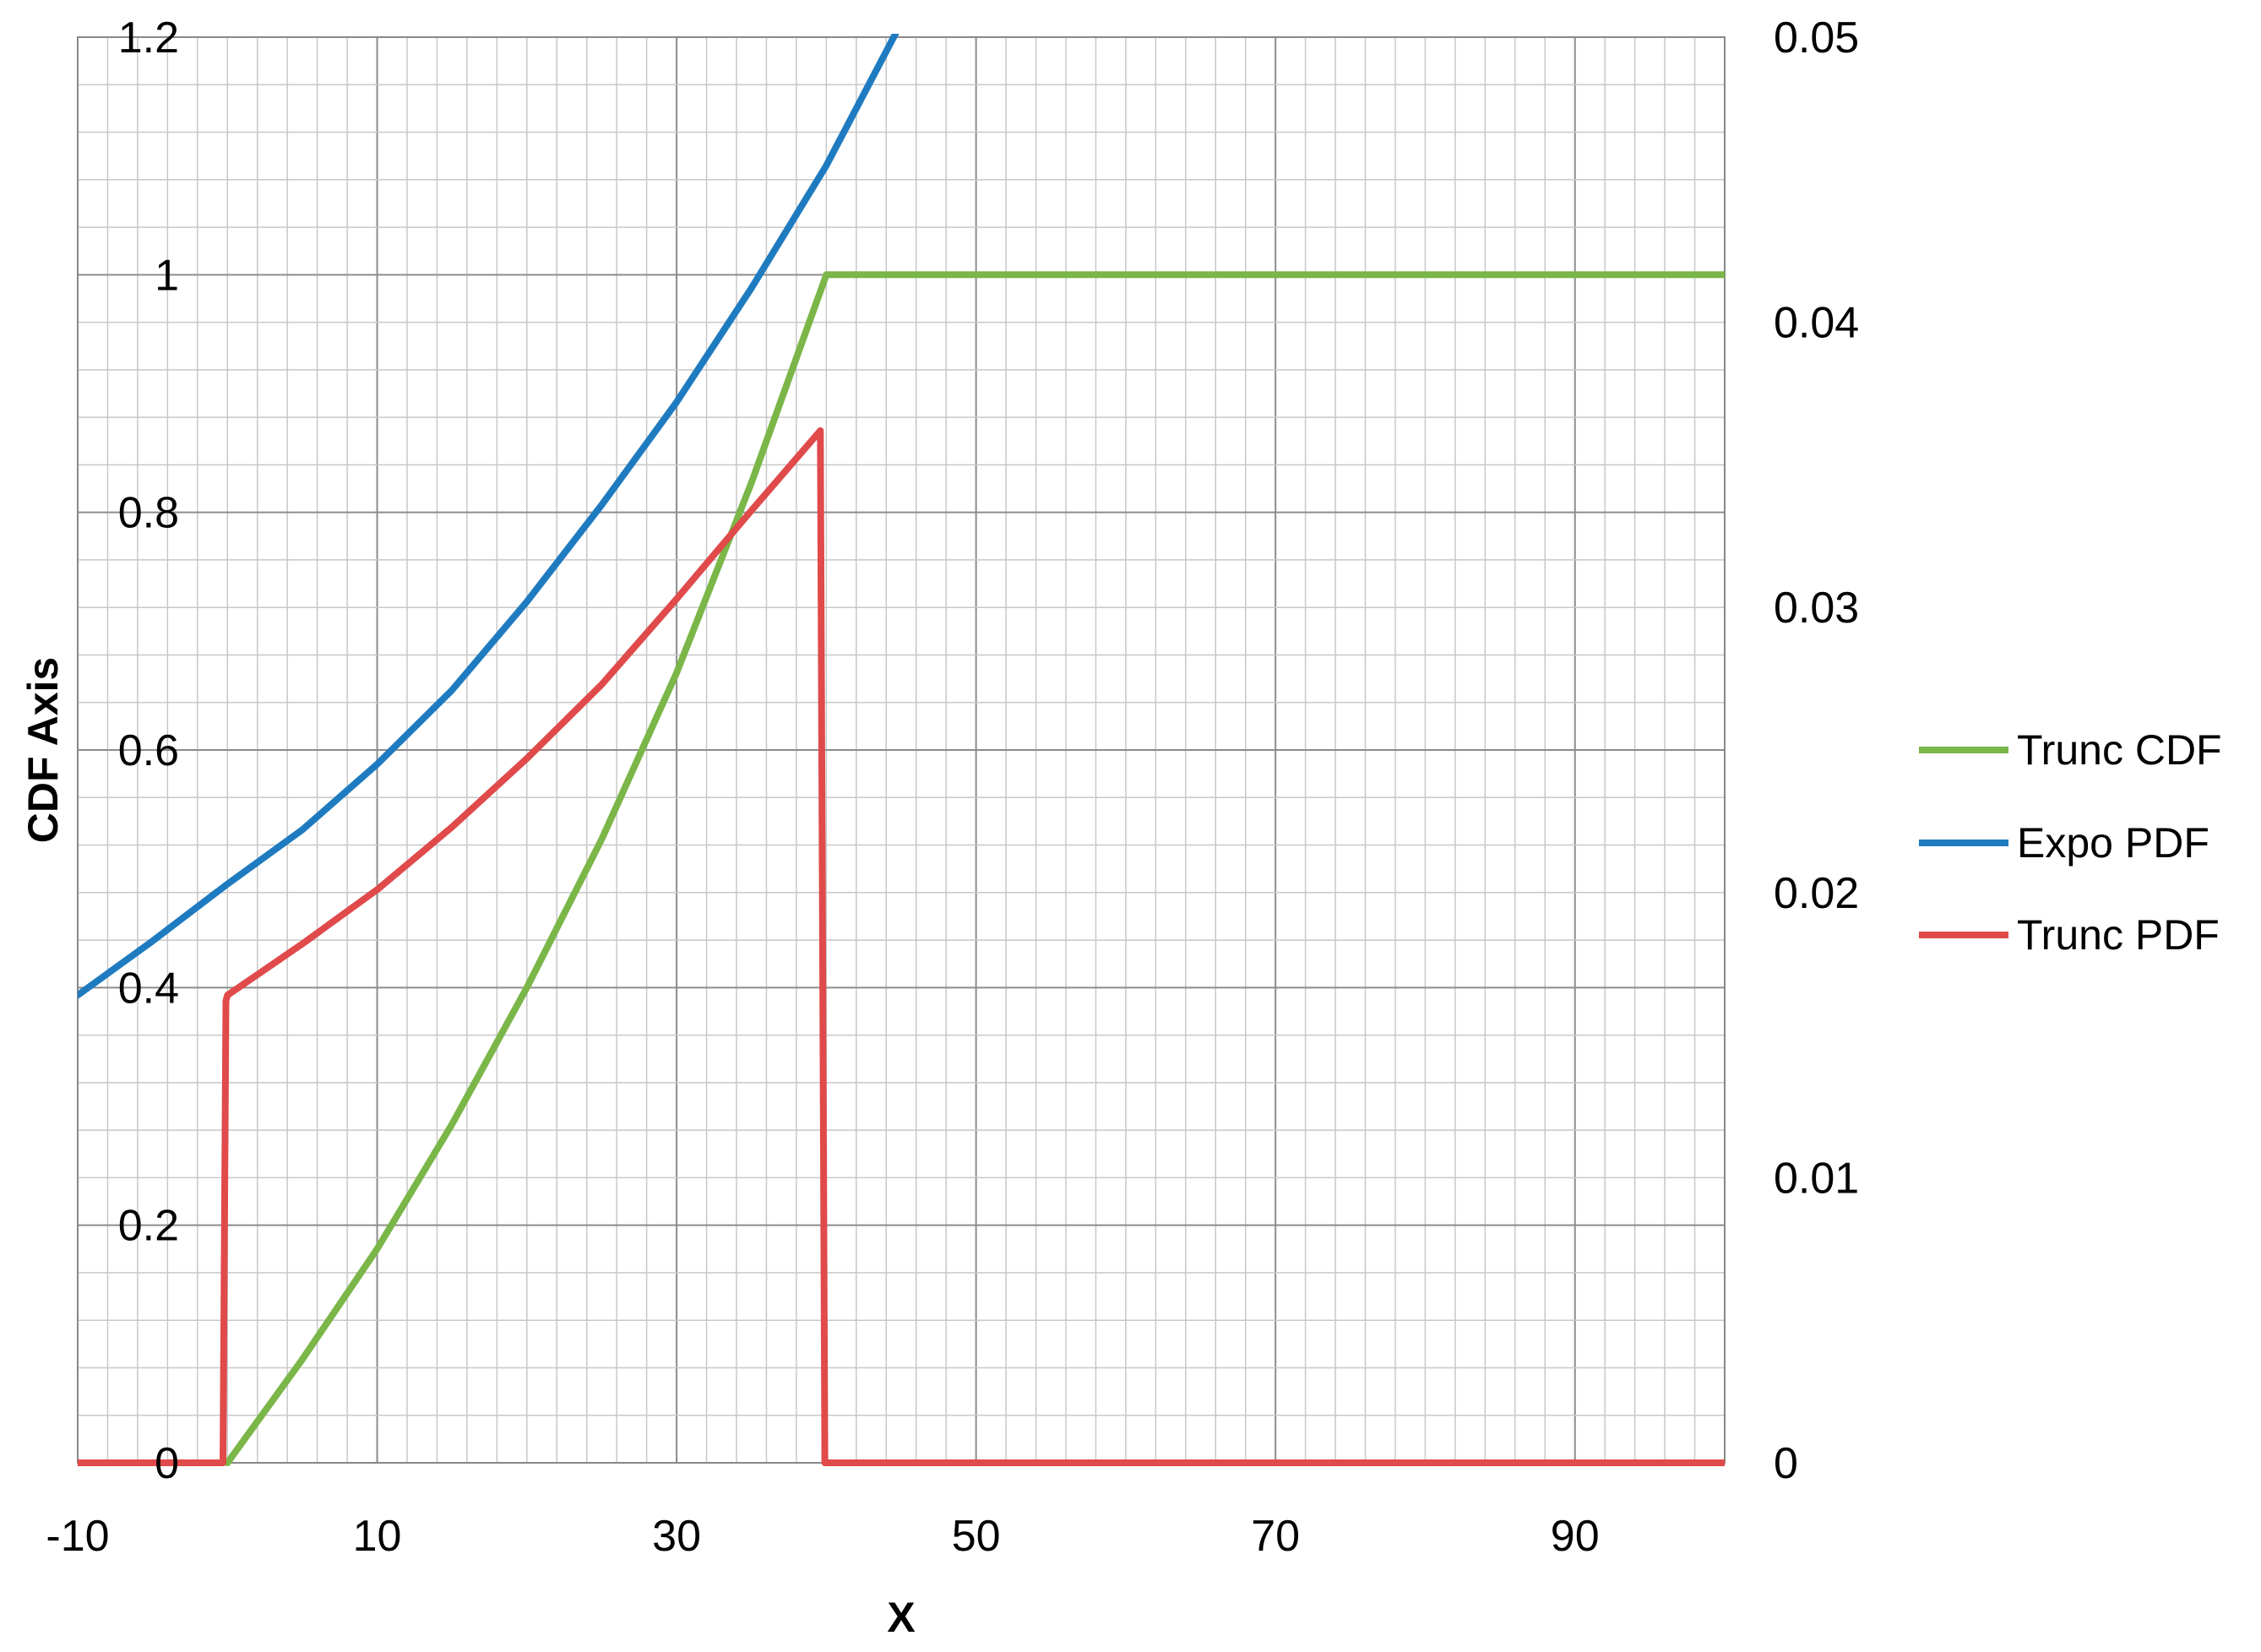 The width and height of the screenshot is (2261, 1652). What do you see at coordinates (2119, 750) in the screenshot?
I see `legend-label: Trunc CDF` at bounding box center [2119, 750].